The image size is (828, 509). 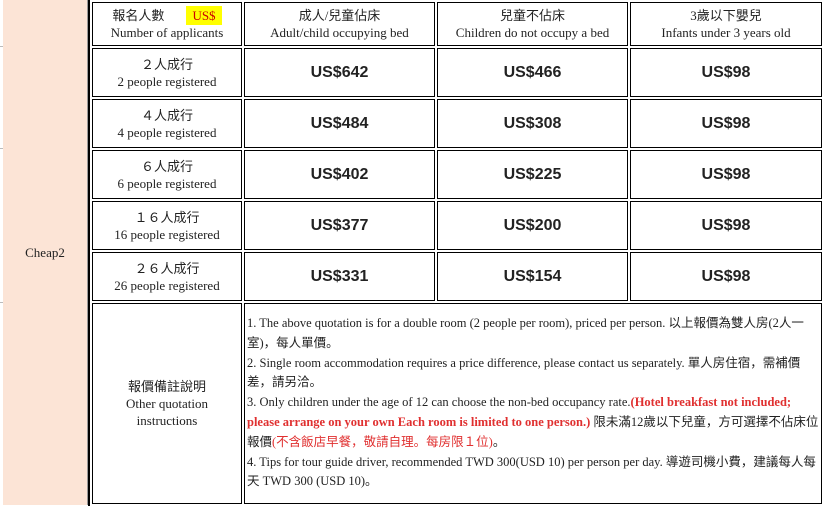 What do you see at coordinates (339, 276) in the screenshot?
I see `table-cell: US$331` at bounding box center [339, 276].